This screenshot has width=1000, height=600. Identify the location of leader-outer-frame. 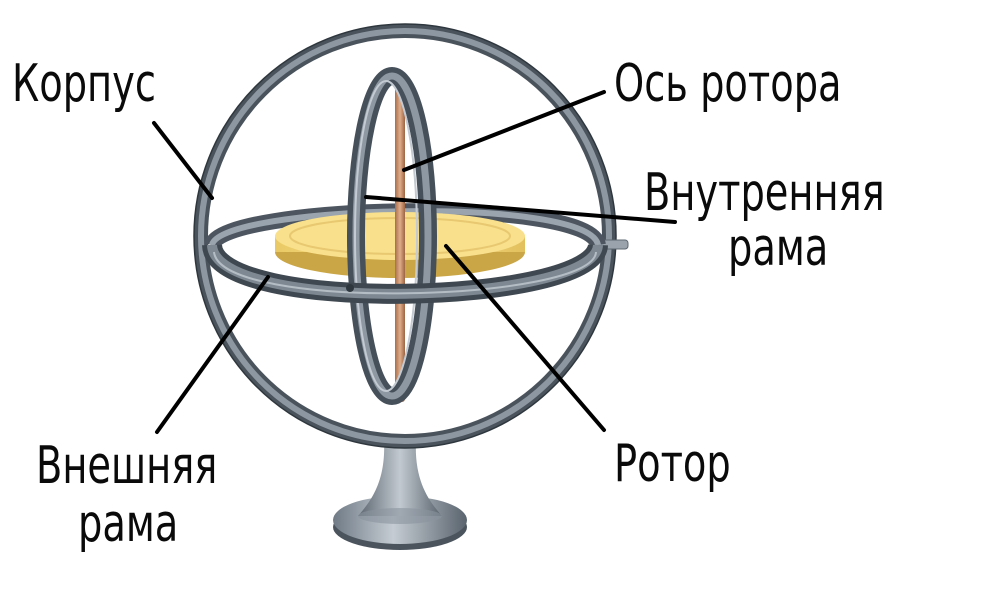
(212, 354).